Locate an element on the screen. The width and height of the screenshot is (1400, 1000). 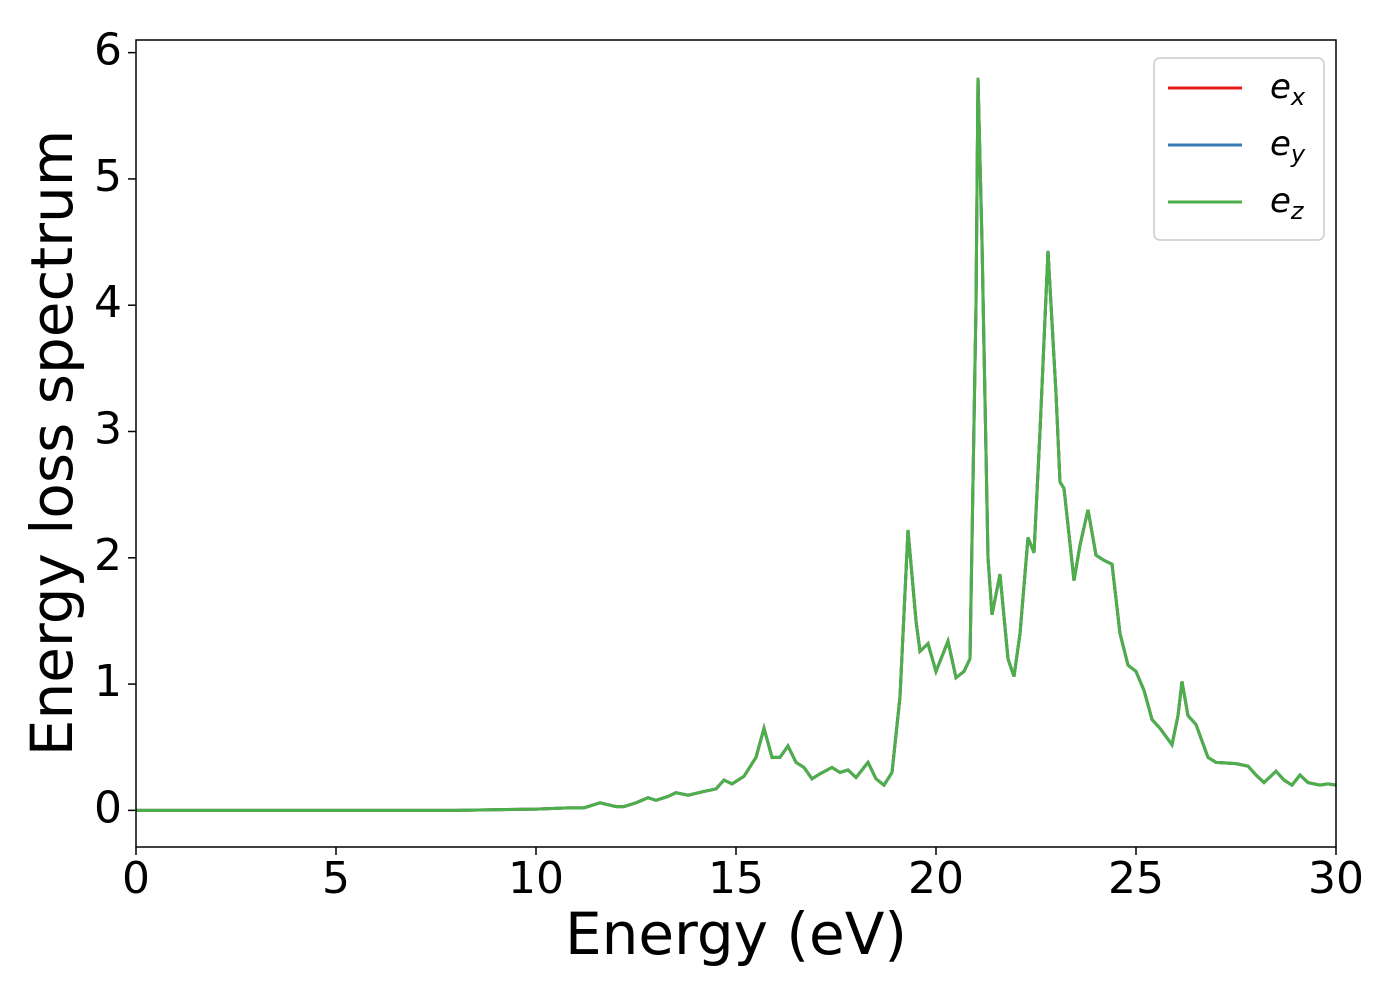
y-tick-label: 1 is located at coordinates (108, 681).